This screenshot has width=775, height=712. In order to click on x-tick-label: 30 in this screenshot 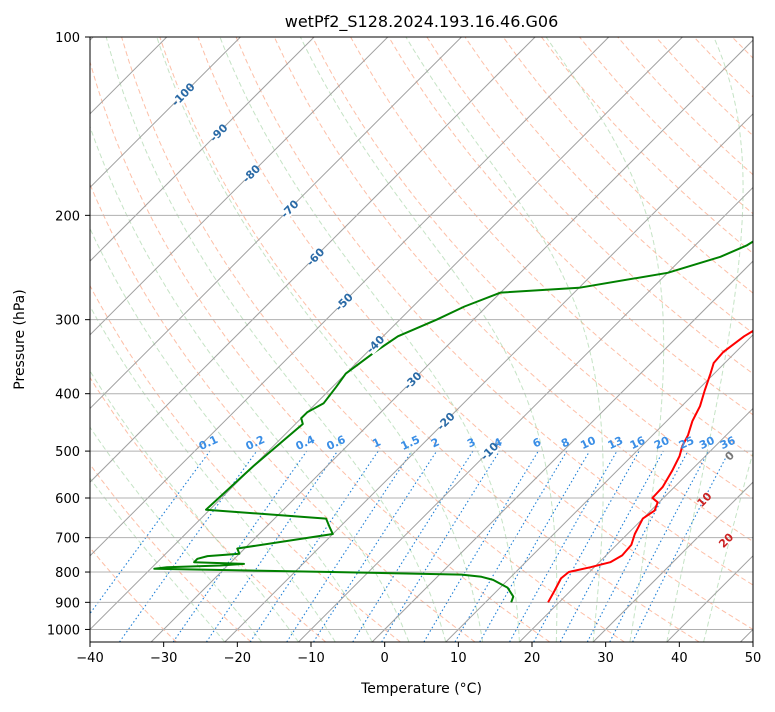, I will do `click(605, 658)`.